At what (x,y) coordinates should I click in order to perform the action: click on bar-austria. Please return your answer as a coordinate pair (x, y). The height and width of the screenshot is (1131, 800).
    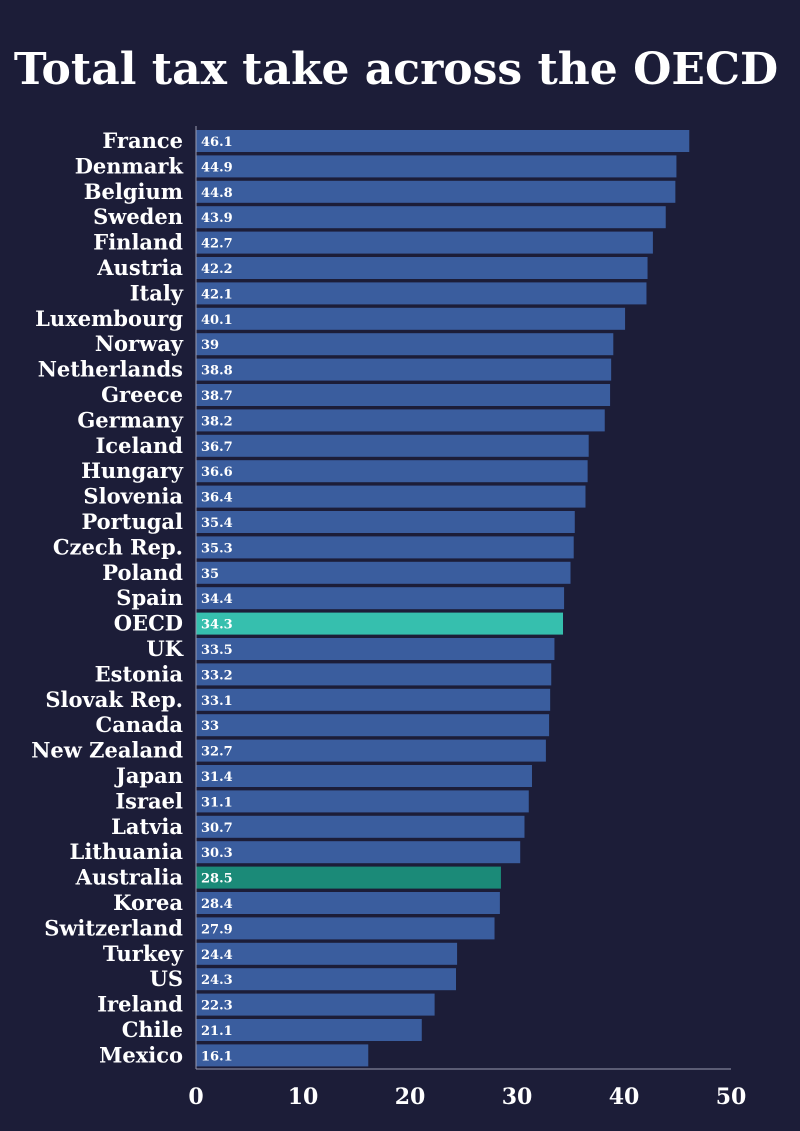
    Looking at the image, I should click on (422, 268).